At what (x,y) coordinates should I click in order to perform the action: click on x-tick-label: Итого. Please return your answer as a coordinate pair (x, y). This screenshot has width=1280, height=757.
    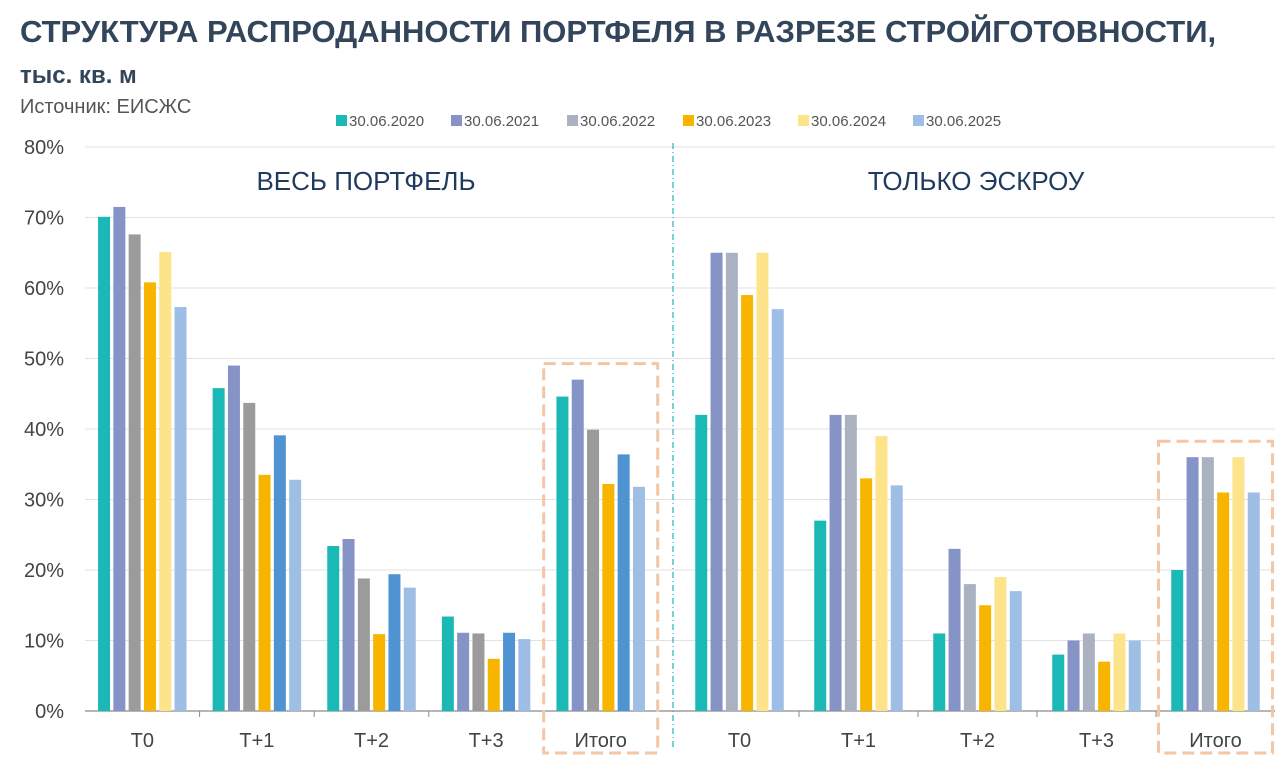
    Looking at the image, I should click on (1215, 741).